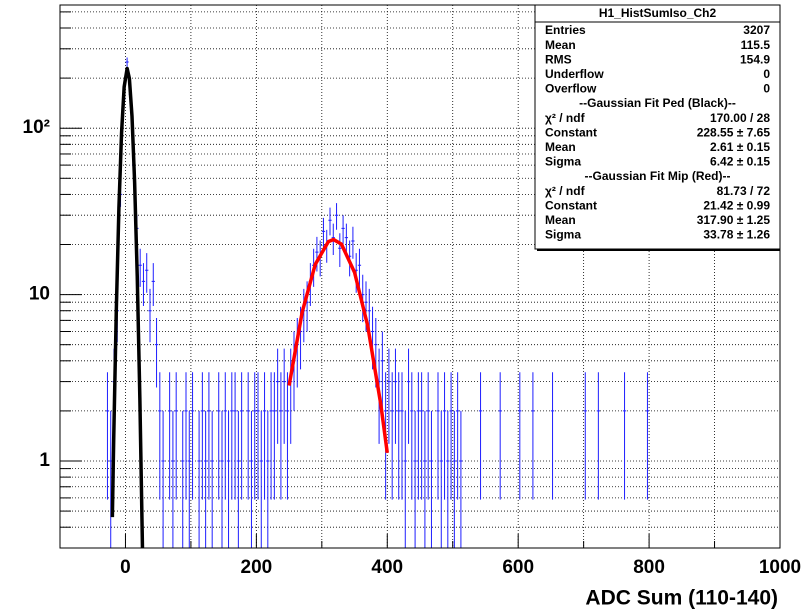 The image size is (805, 613). What do you see at coordinates (734, 132) in the screenshot?
I see `stats-value: 228.55 ± 7.65` at bounding box center [734, 132].